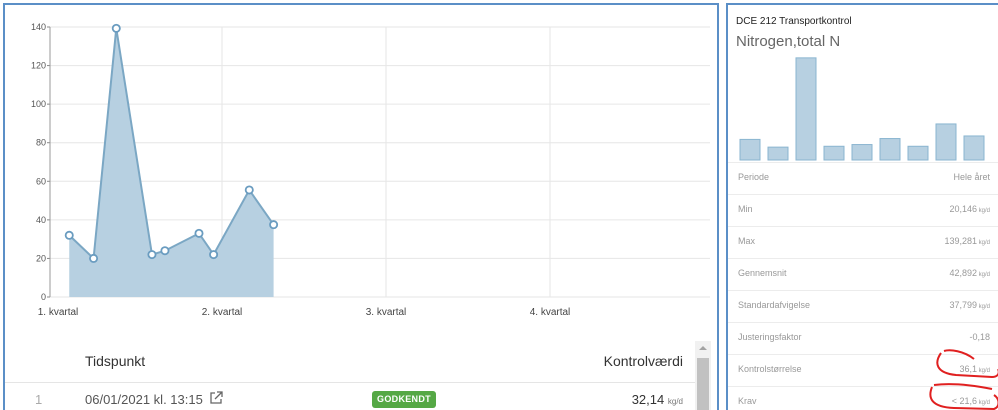 The image size is (998, 410). What do you see at coordinates (703, 384) in the screenshot?
I see `scroll-thumb` at bounding box center [703, 384].